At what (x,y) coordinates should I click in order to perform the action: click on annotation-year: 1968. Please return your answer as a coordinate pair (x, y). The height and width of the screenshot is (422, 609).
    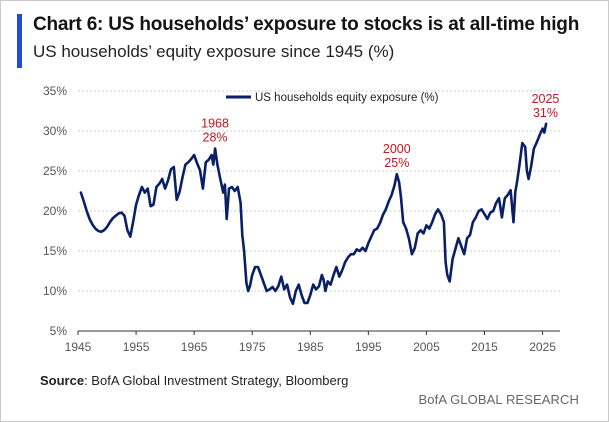
    Looking at the image, I should click on (215, 124).